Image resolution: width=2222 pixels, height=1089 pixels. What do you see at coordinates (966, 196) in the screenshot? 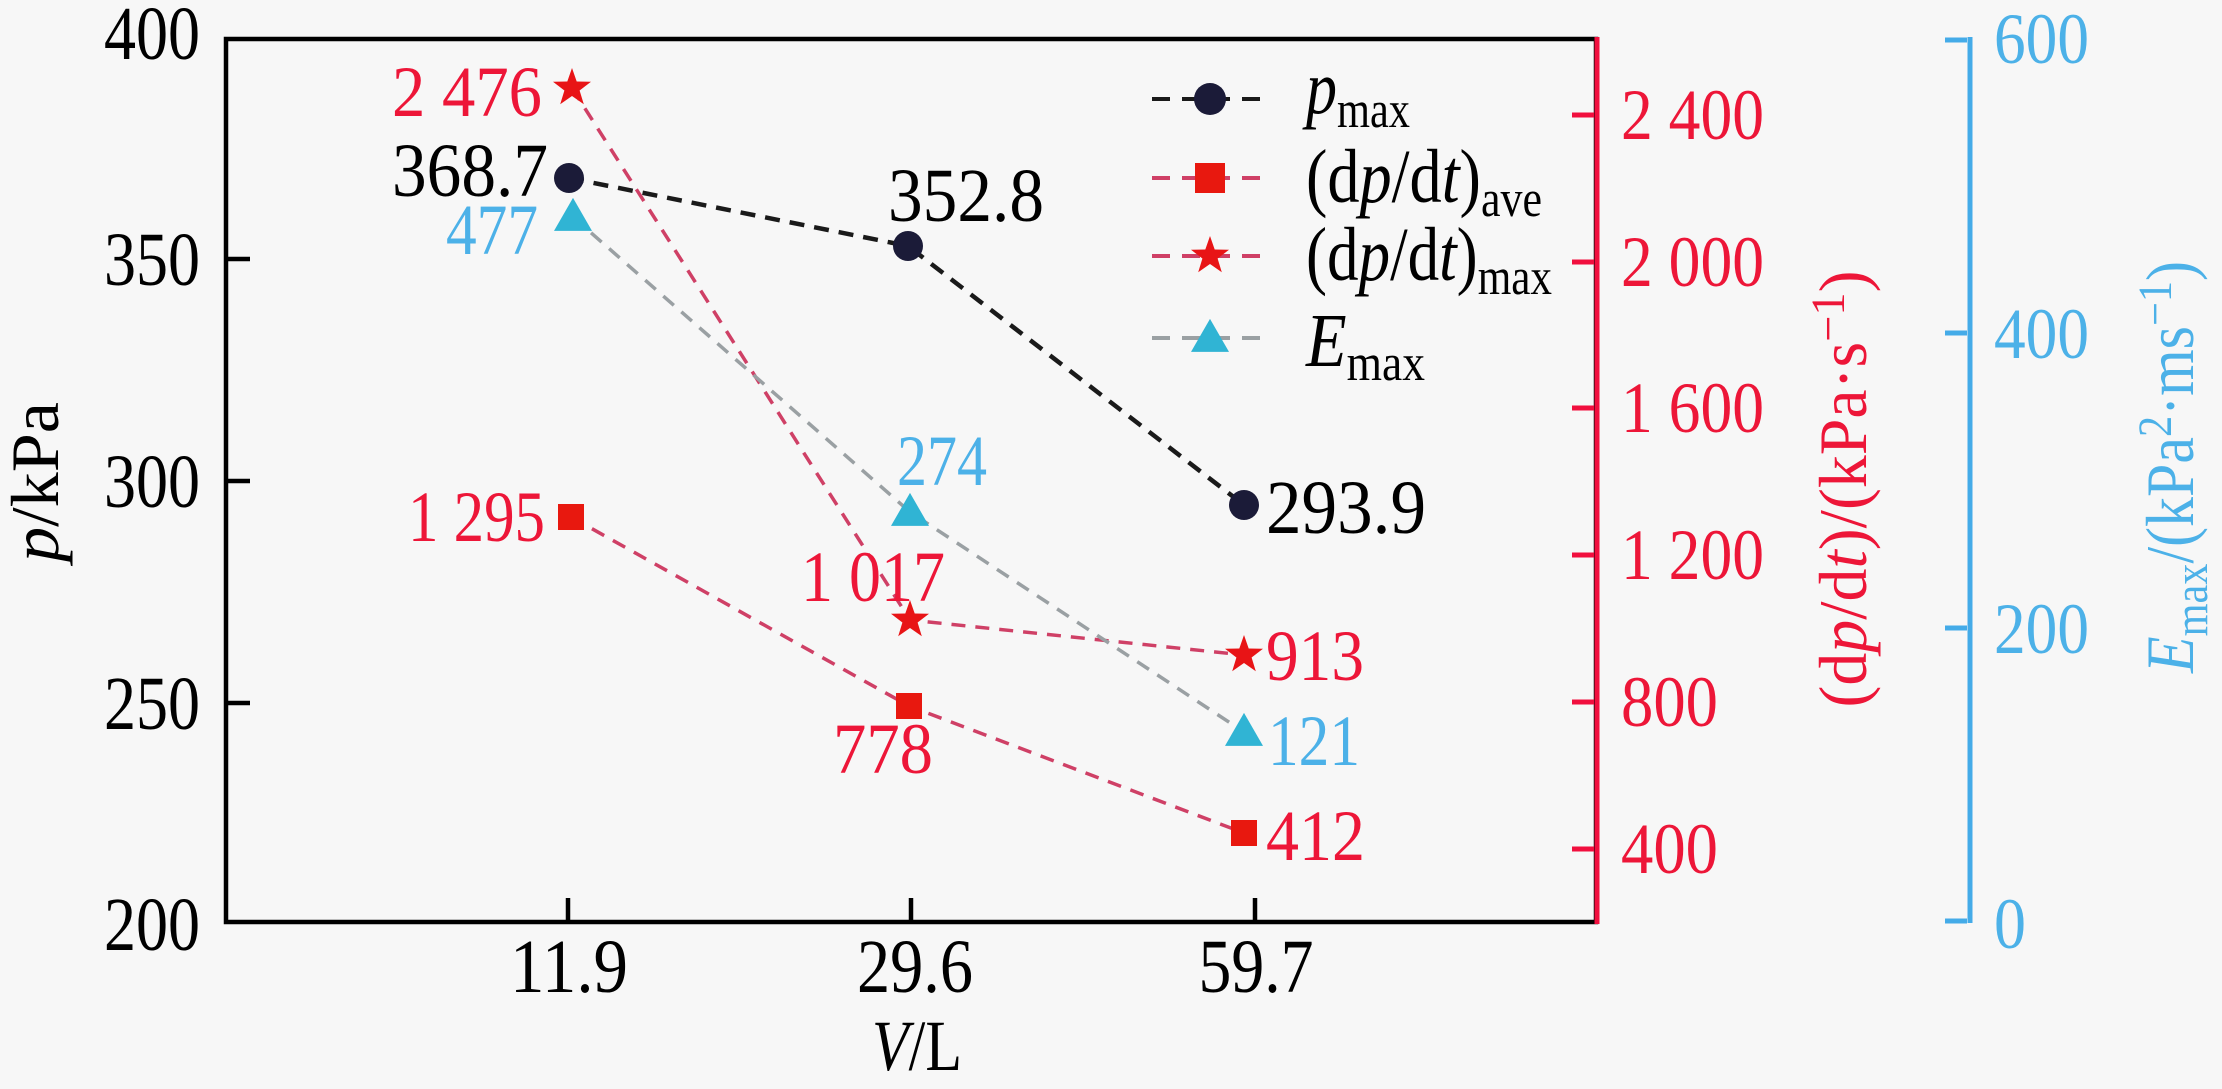
I see `svg-text: 352.8` at bounding box center [966, 196].